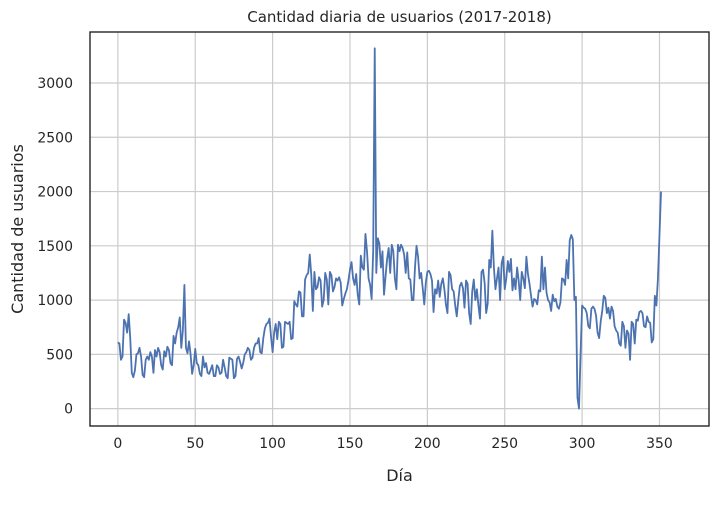  Describe the element at coordinates (55, 301) in the screenshot. I see `y-tick-label: 1000` at that location.